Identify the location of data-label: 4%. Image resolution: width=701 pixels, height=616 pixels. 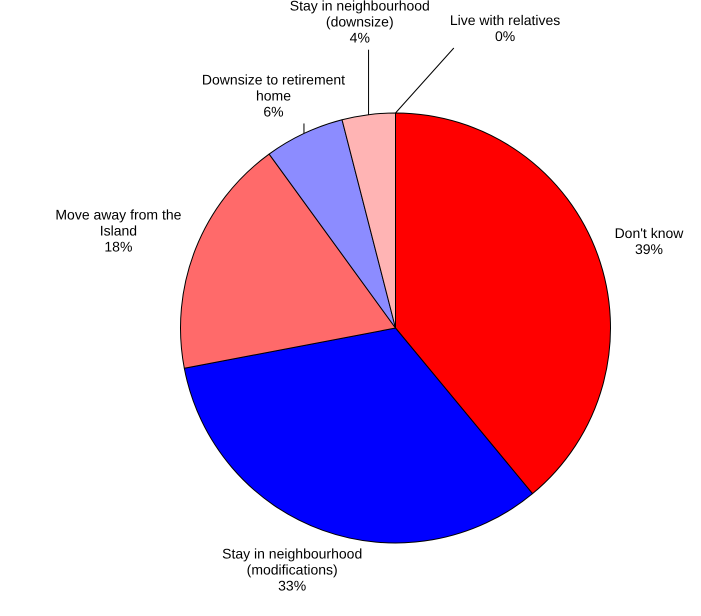
(360, 38).